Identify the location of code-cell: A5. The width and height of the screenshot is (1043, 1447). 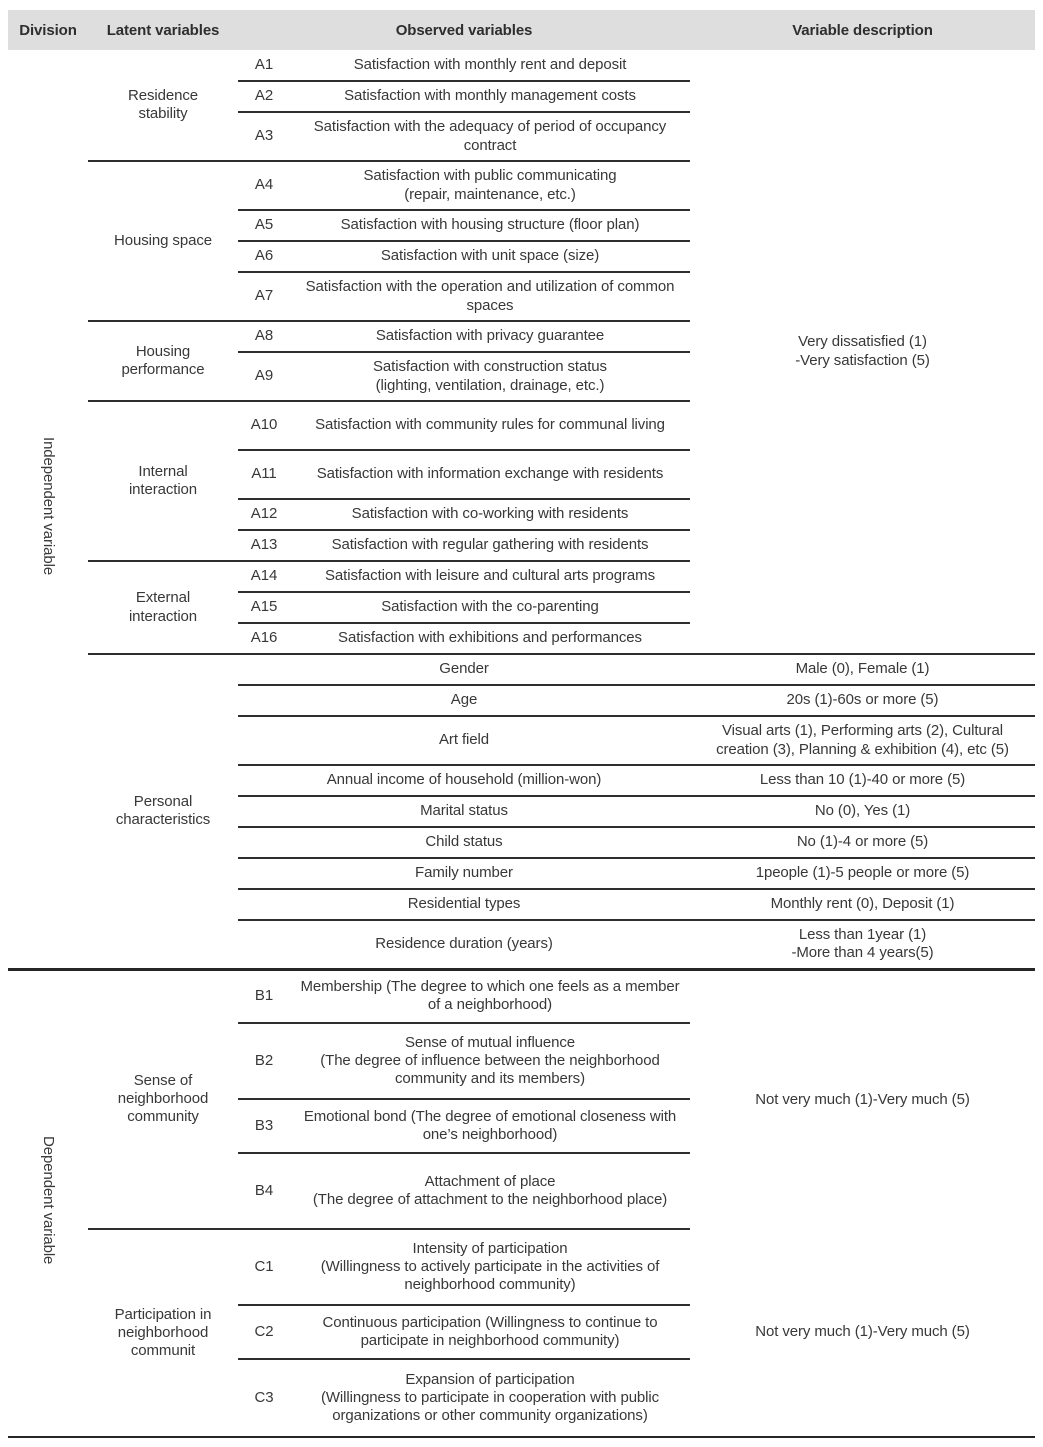
(264, 226).